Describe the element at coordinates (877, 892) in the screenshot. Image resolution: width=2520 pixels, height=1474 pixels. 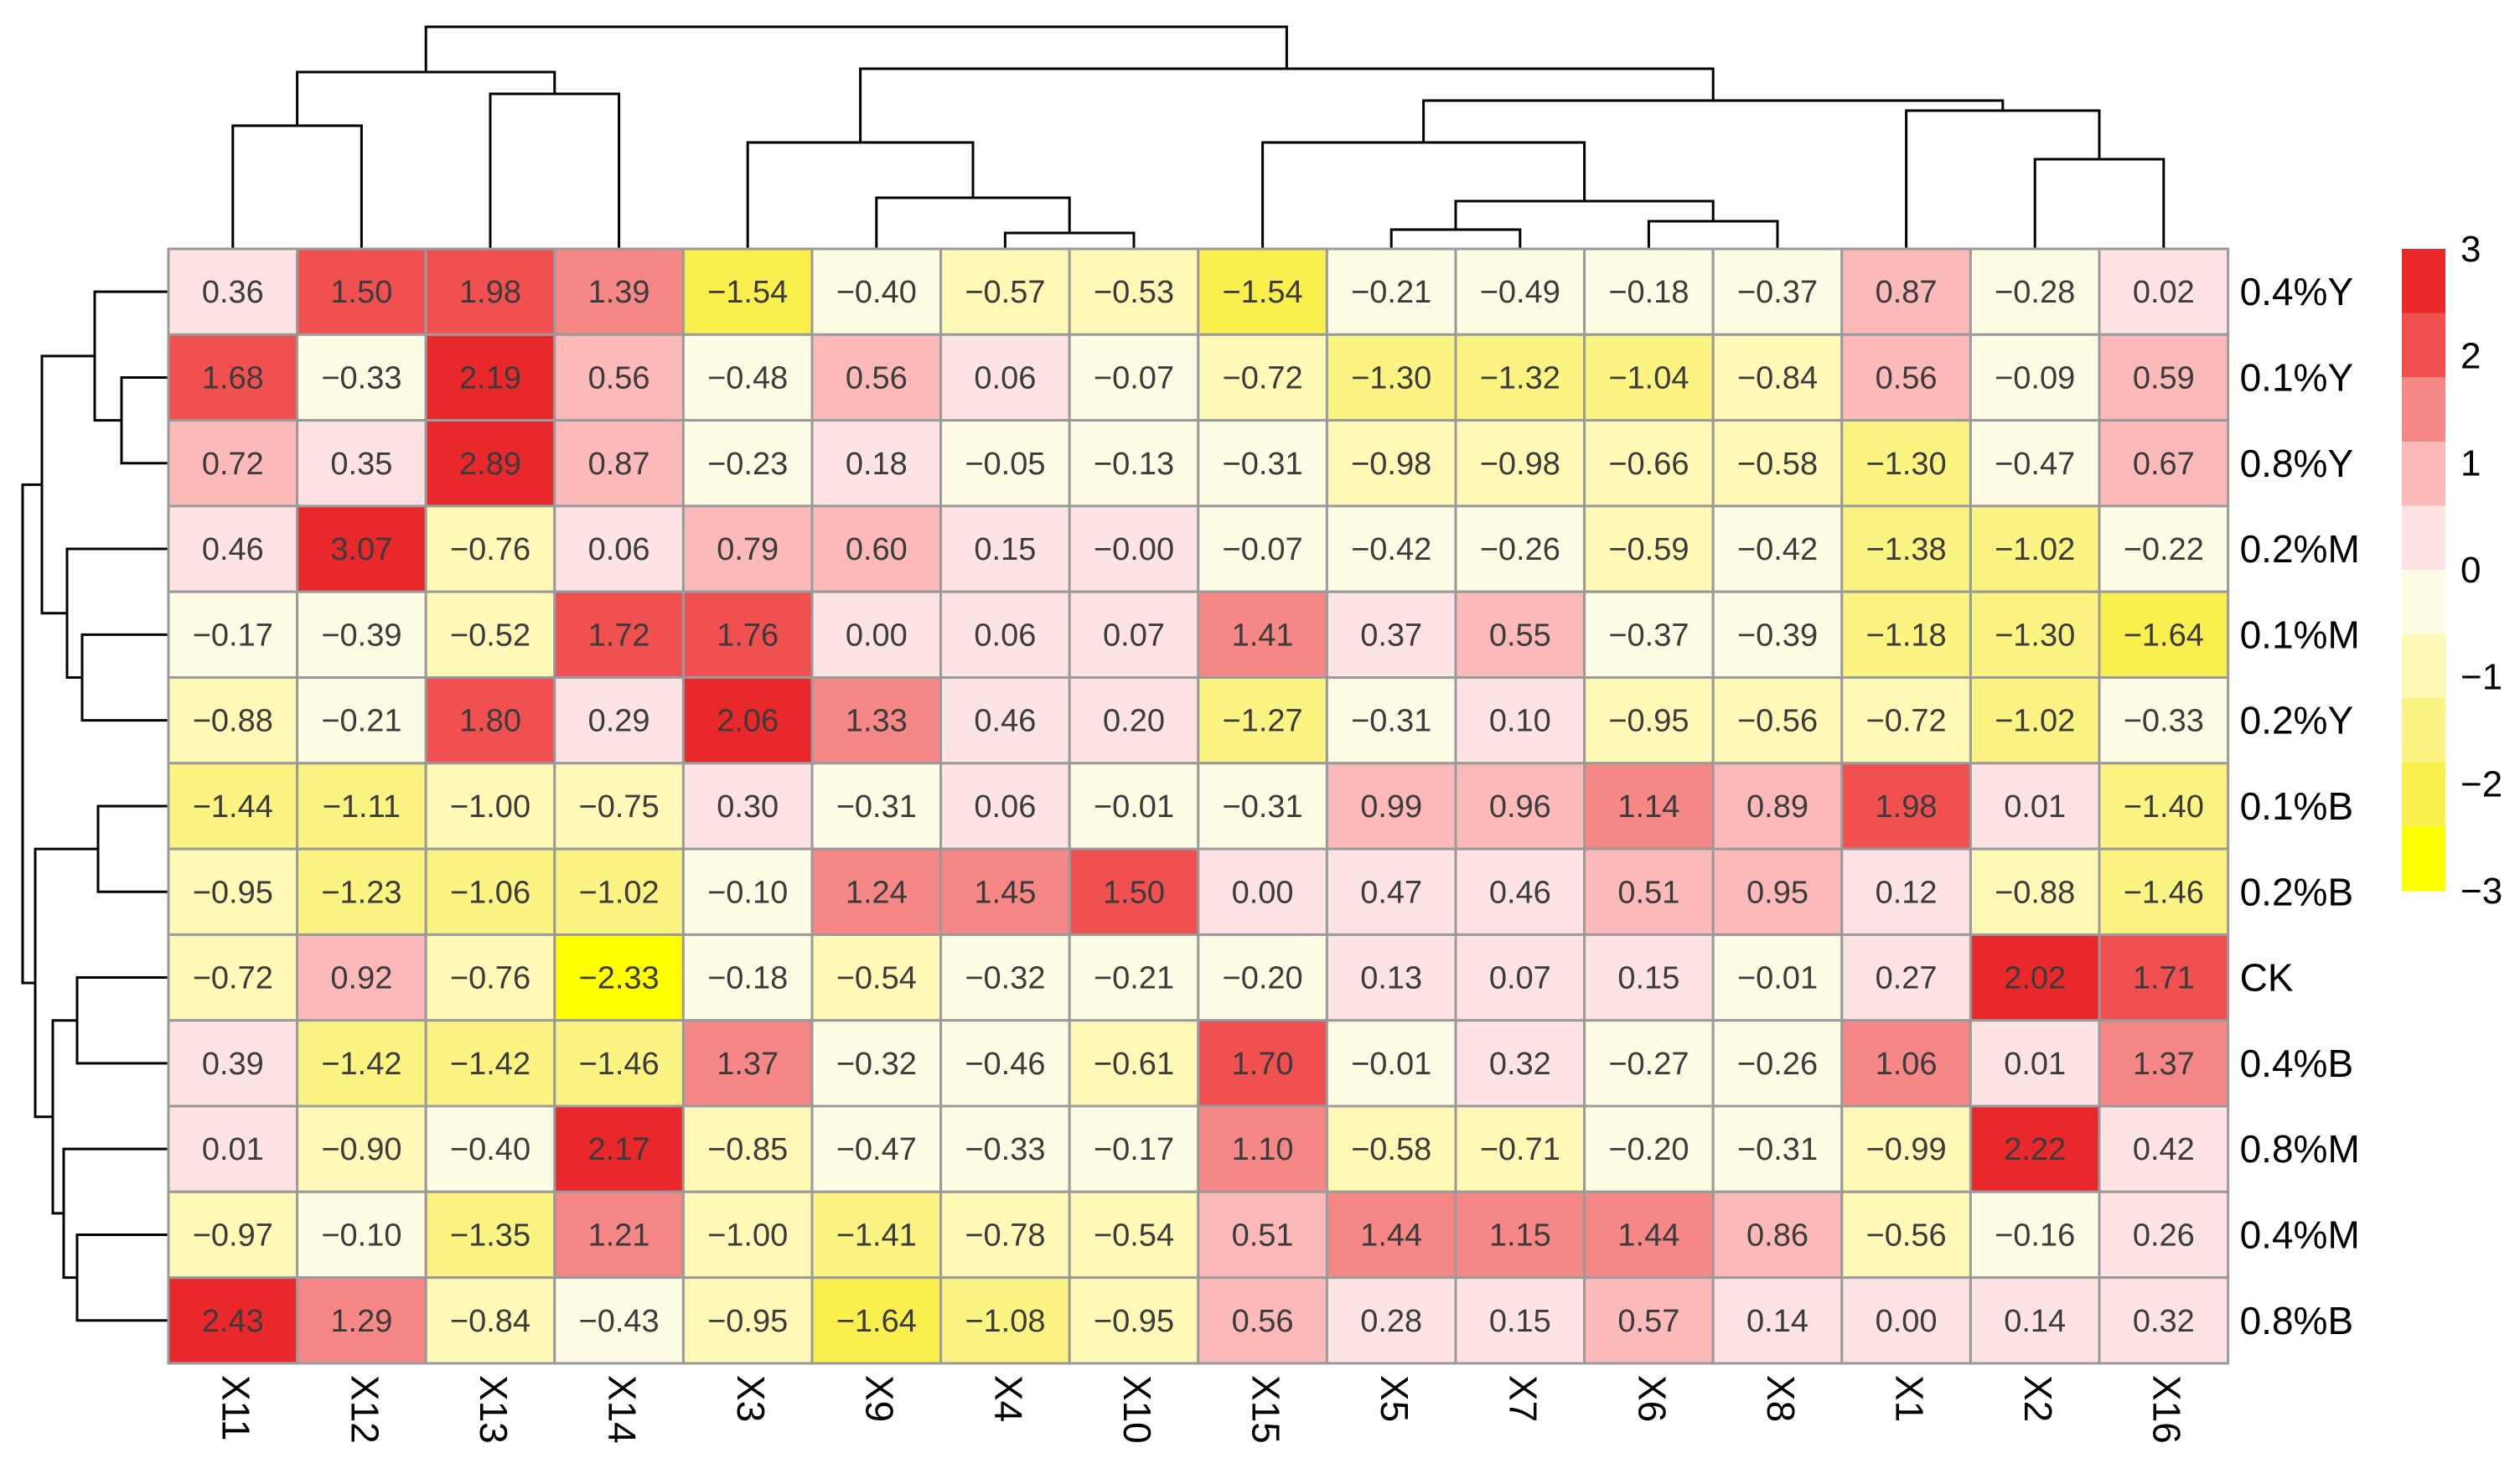
I see `cell-value-label: 1.24` at that location.